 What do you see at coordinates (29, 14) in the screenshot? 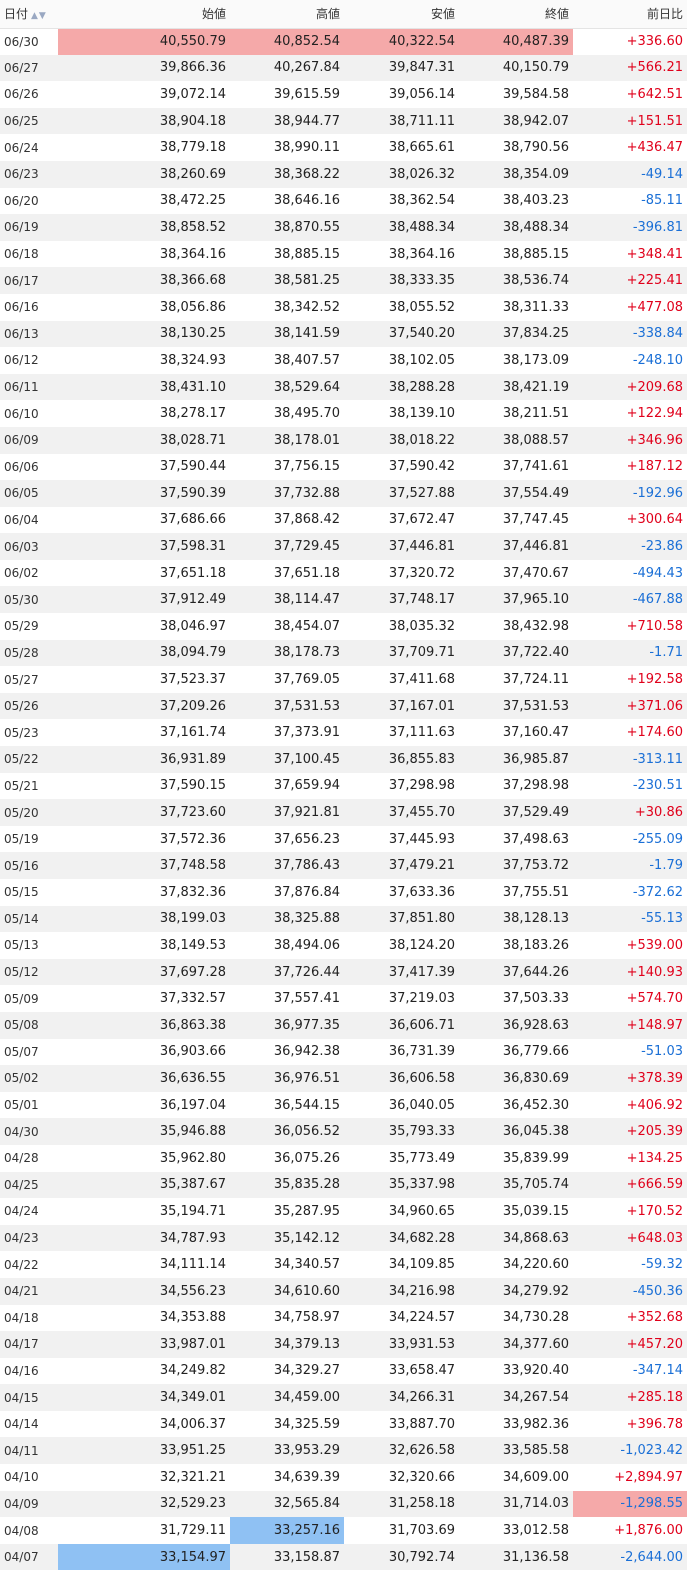
I see `date-column-header: 日付 ▲▼` at bounding box center [29, 14].